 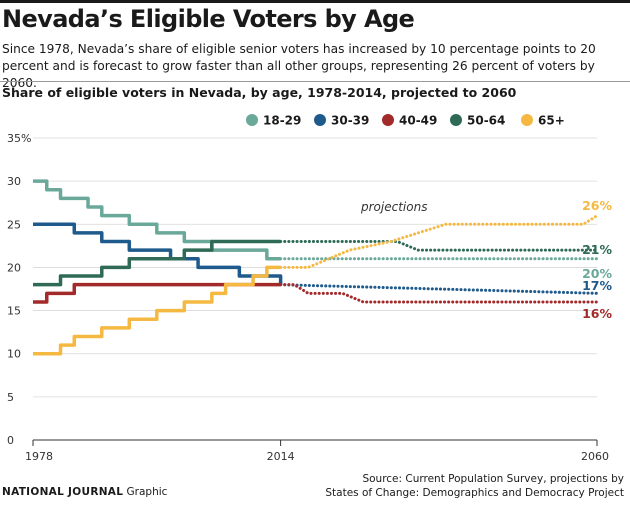 What do you see at coordinates (350, 121) in the screenshot?
I see `legend-label: 30-39` at bounding box center [350, 121].